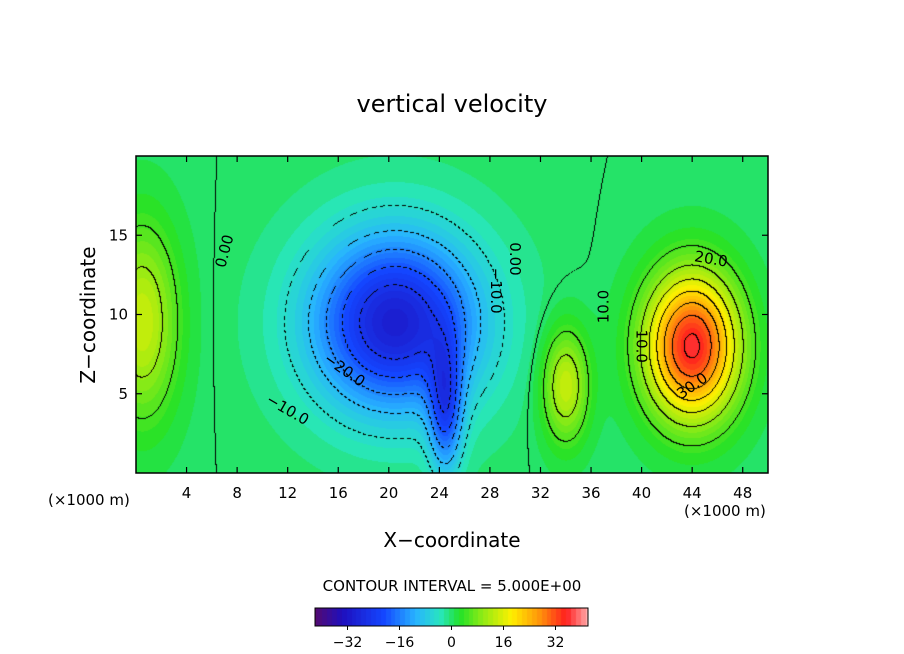 Image resolution: width=904 pixels, height=654 pixels. What do you see at coordinates (451, 643) in the screenshot?
I see `colorbar-tick-label: 0` at bounding box center [451, 643].